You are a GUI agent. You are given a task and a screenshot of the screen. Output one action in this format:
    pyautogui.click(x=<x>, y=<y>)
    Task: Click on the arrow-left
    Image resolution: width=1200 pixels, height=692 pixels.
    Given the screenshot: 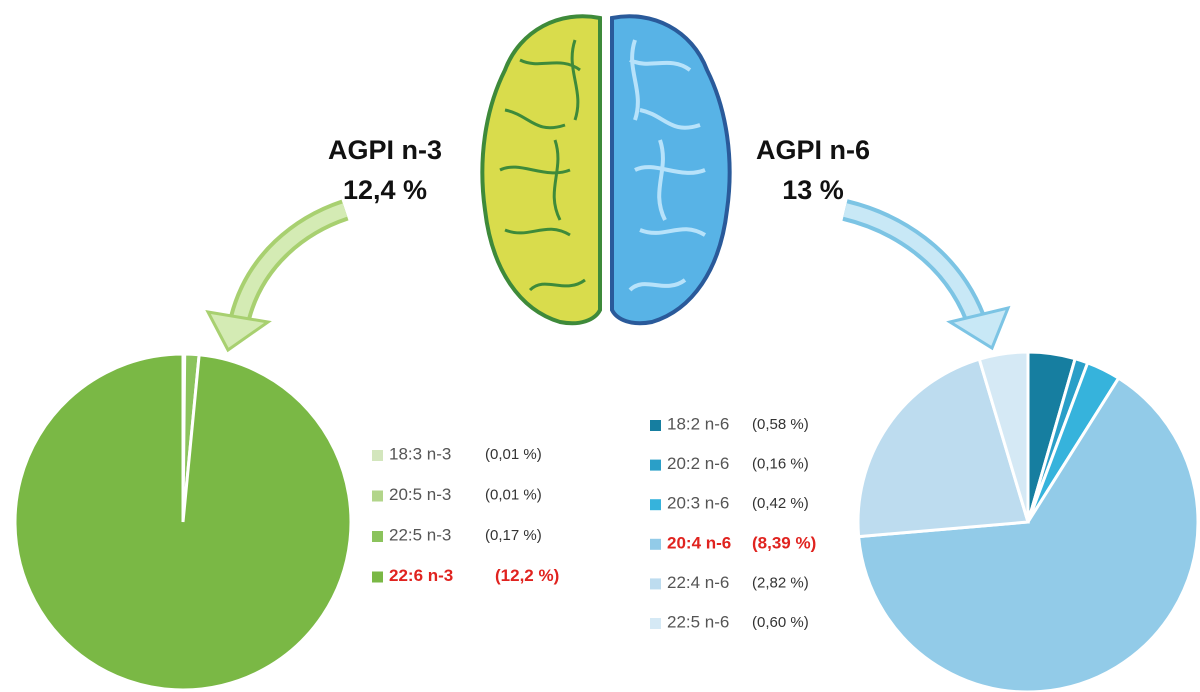 What is the action you would take?
    pyautogui.click(x=277, y=276)
    